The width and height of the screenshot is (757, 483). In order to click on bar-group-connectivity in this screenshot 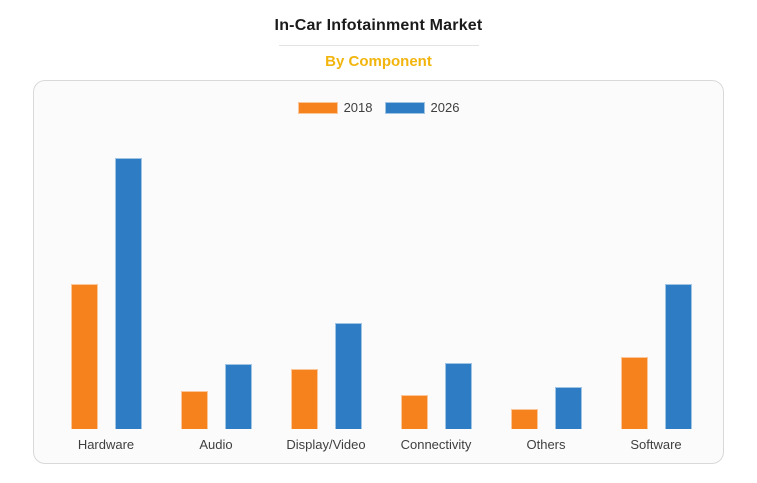, I will do `click(436, 293)`.